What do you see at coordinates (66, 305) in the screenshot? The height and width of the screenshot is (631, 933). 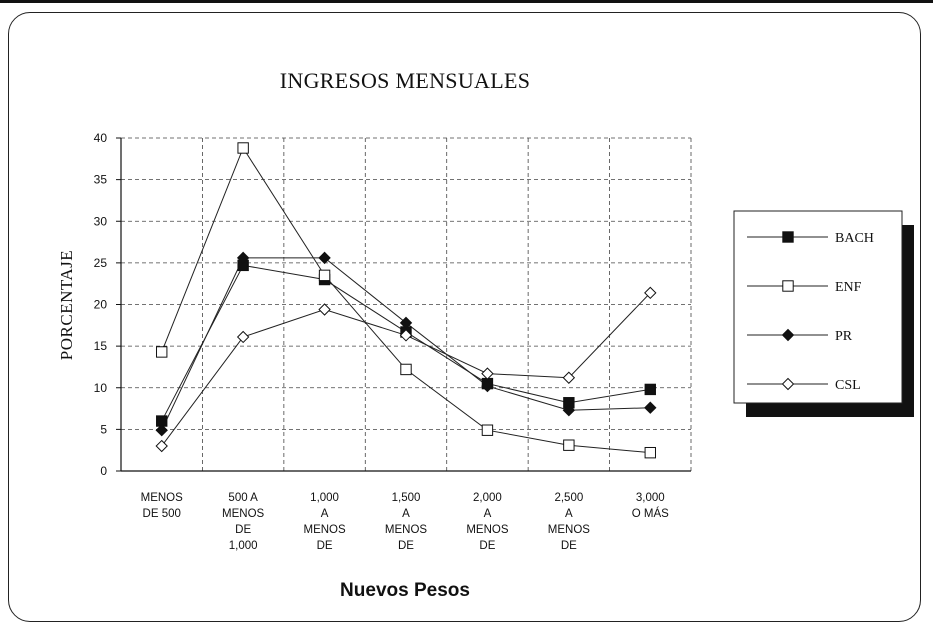 I see `y-axis-label: PORCENTAJE` at bounding box center [66, 305].